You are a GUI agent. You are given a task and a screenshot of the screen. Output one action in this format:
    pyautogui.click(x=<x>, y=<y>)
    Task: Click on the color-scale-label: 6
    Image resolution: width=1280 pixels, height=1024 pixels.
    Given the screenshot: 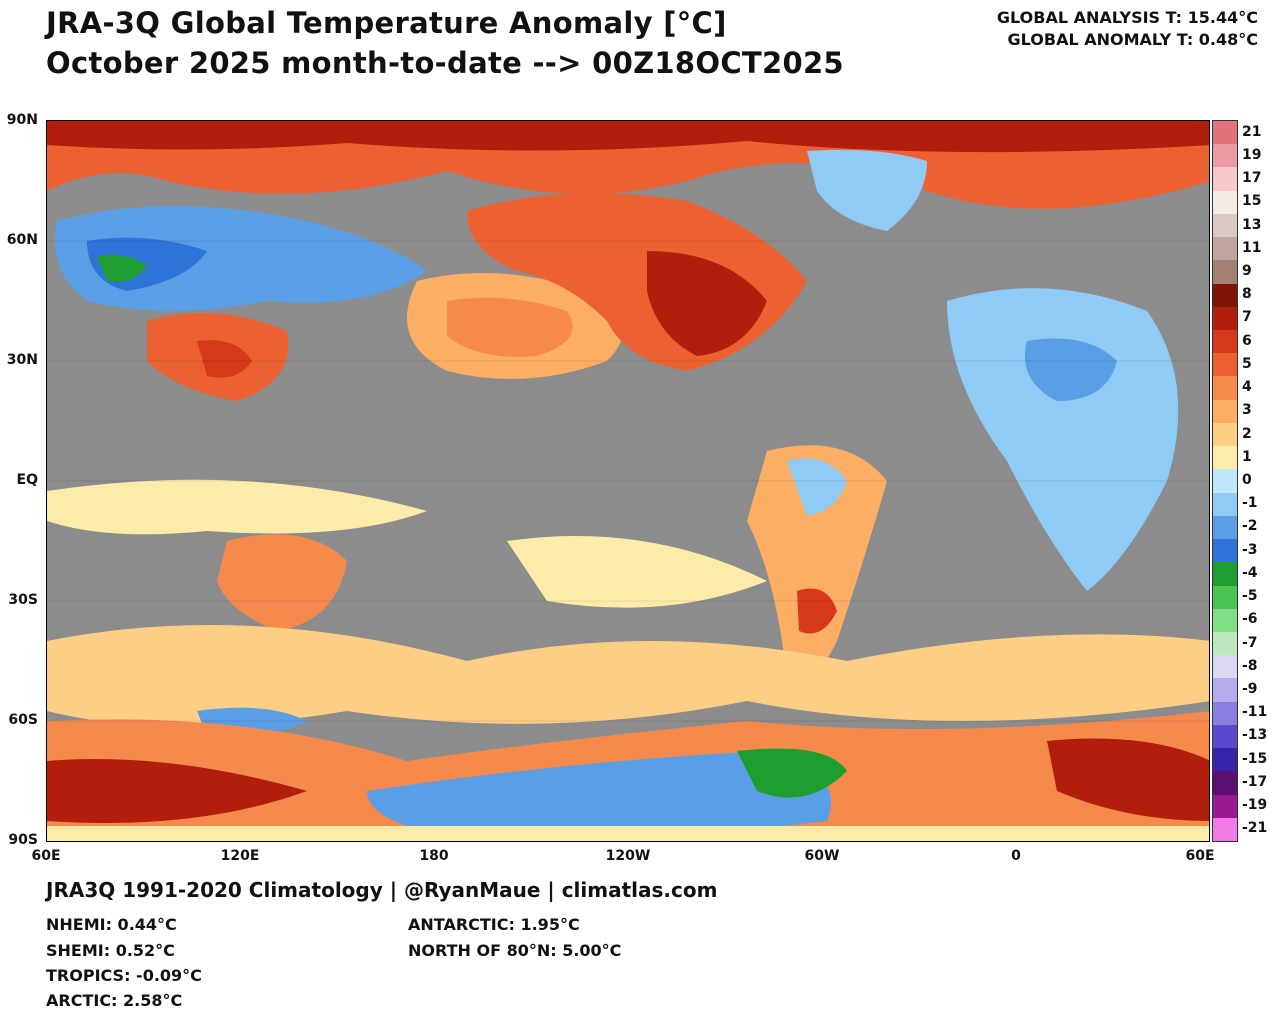 What is the action you would take?
    pyautogui.click(x=1247, y=340)
    